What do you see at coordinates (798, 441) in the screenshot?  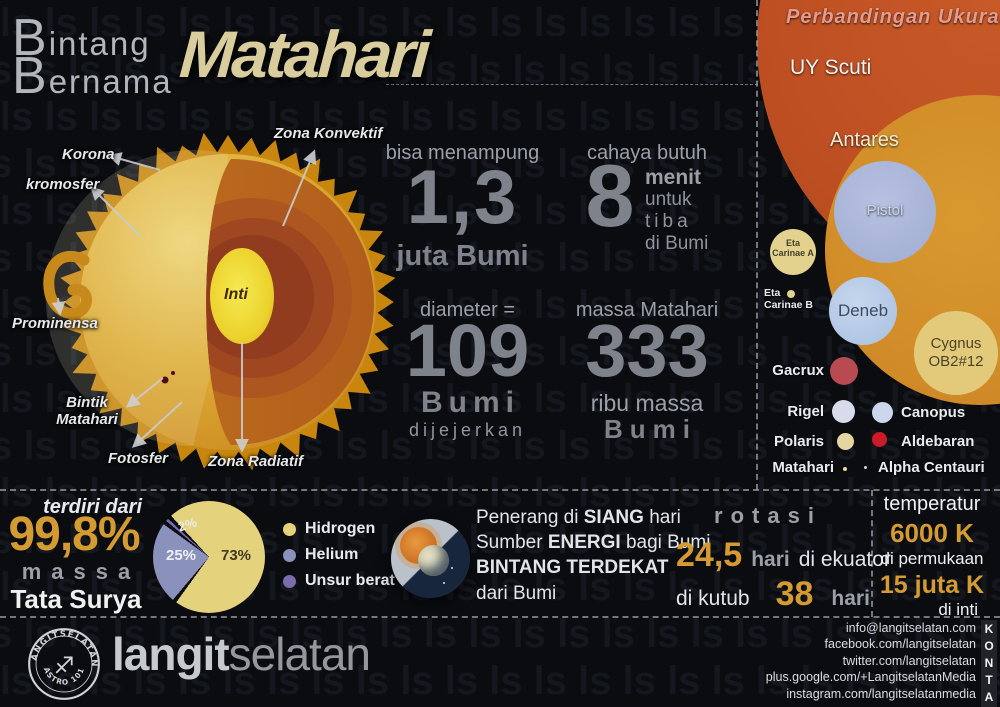 I see `star-label-polaris: Polaris` at bounding box center [798, 441].